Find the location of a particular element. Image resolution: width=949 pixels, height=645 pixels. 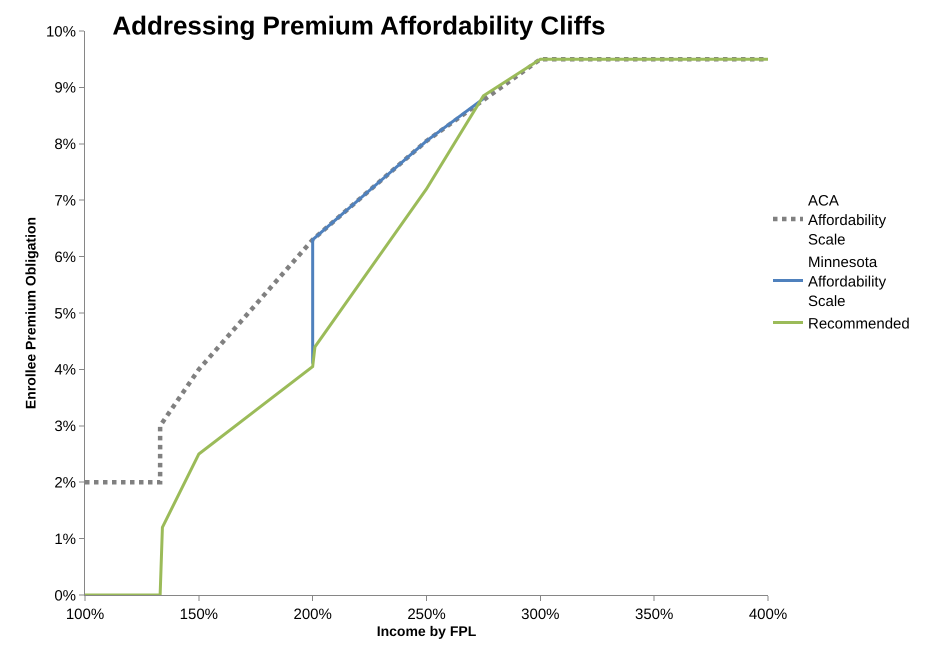

y-tick-label: 1% is located at coordinates (65, 539).